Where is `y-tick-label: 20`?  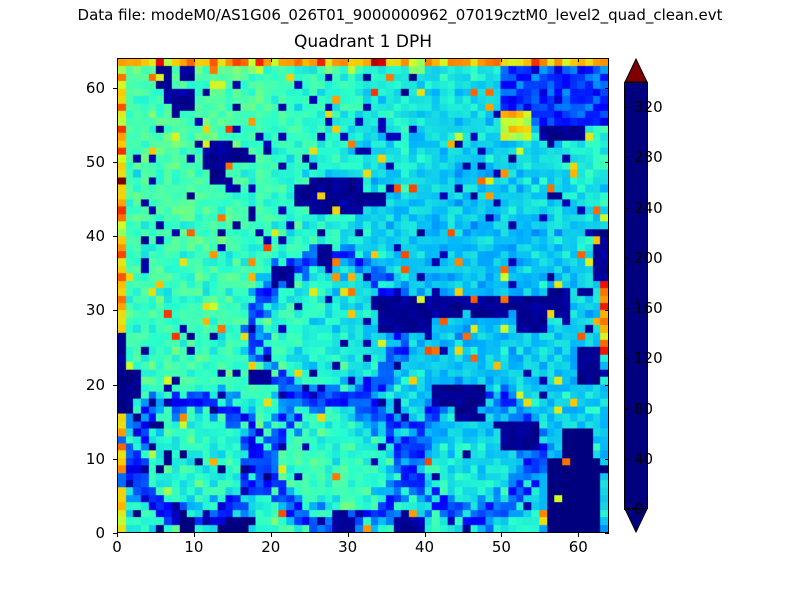
y-tick-label: 20 is located at coordinates (95, 384).